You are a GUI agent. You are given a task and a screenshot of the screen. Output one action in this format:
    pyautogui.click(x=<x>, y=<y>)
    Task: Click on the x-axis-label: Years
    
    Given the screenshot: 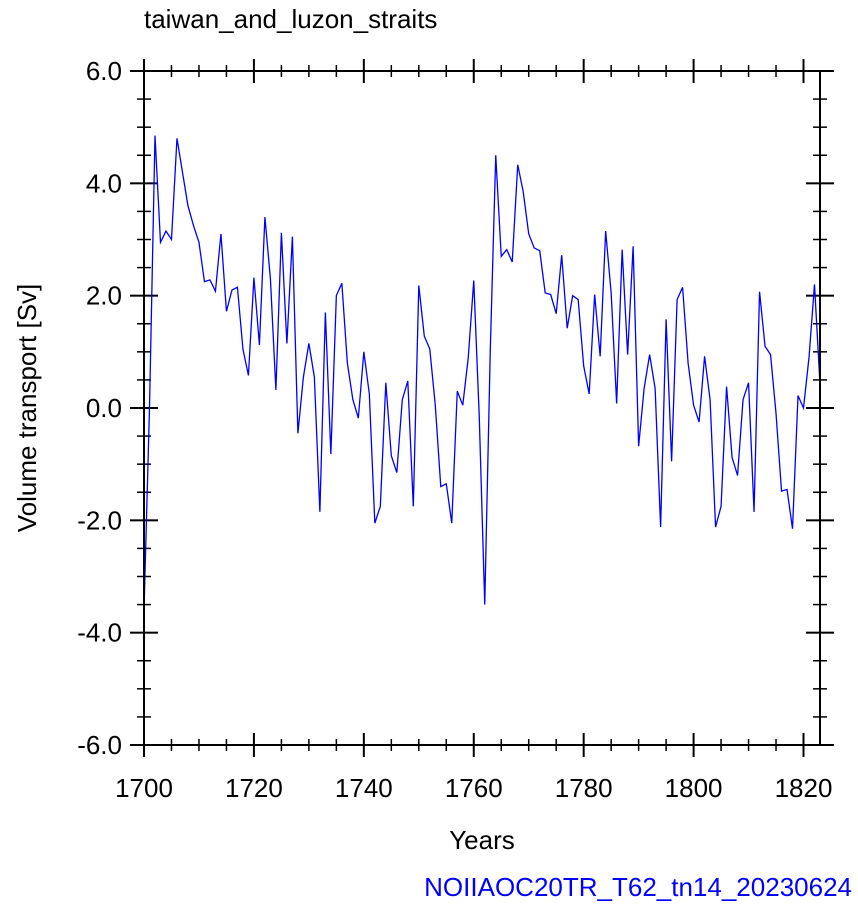 What is the action you would take?
    pyautogui.click(x=482, y=840)
    